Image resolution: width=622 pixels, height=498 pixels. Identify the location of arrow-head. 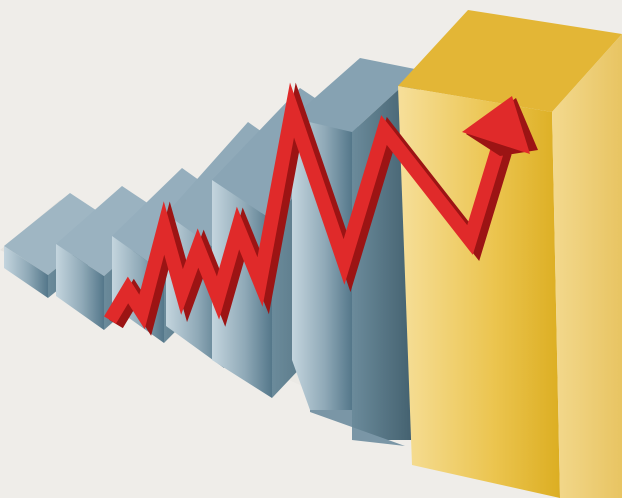
(496, 125).